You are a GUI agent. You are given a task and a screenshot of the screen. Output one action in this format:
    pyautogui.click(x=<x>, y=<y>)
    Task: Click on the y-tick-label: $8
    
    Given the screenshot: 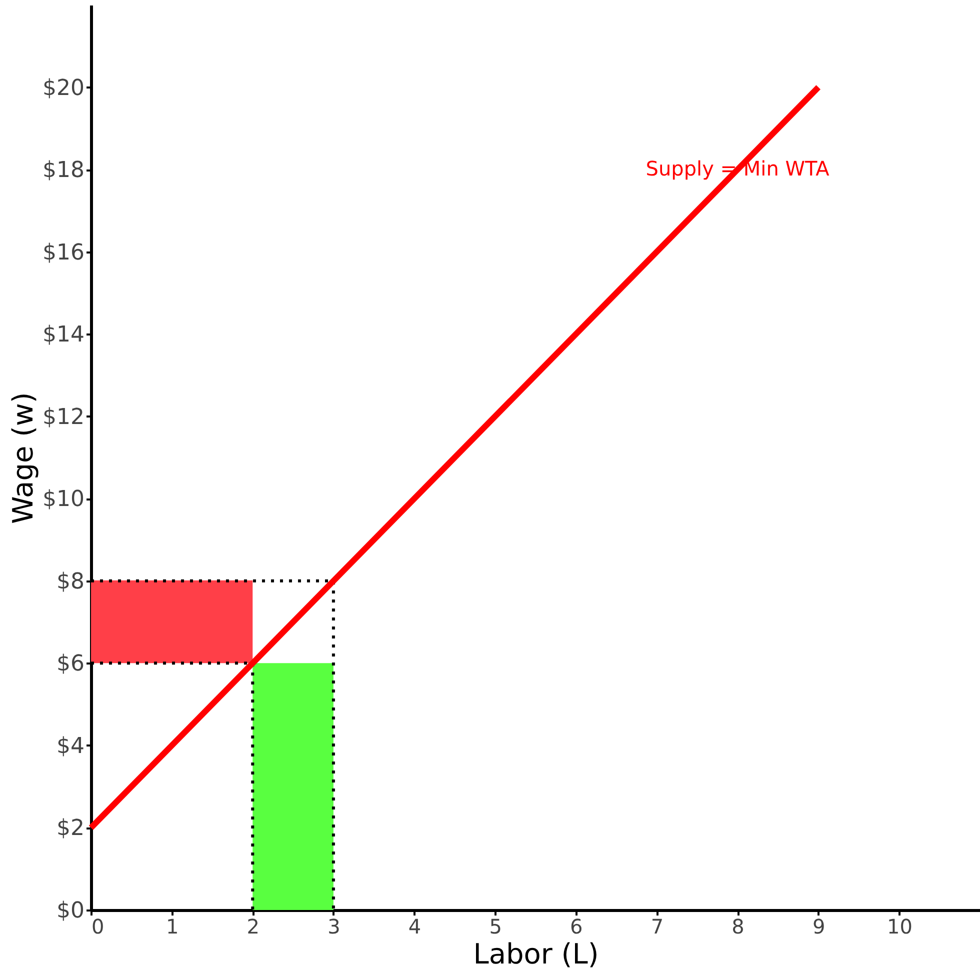 What is the action you would take?
    pyautogui.click(x=70, y=581)
    